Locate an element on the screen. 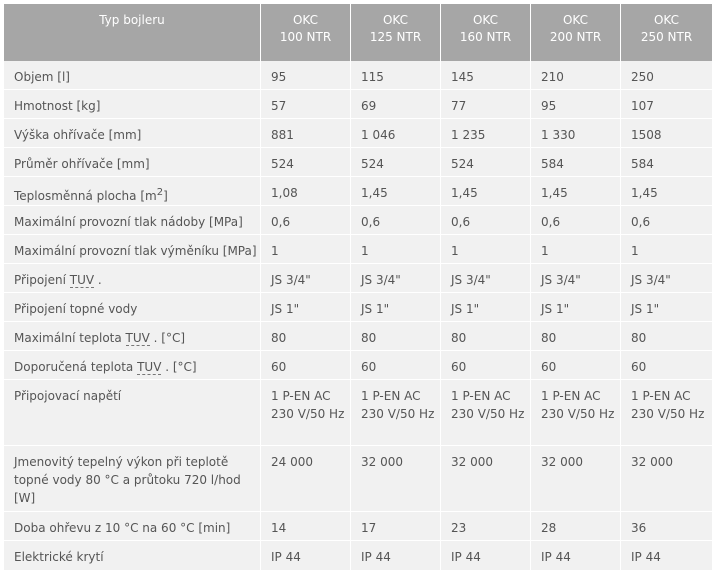 The image size is (717, 571). row-value: 69 is located at coordinates (396, 104).